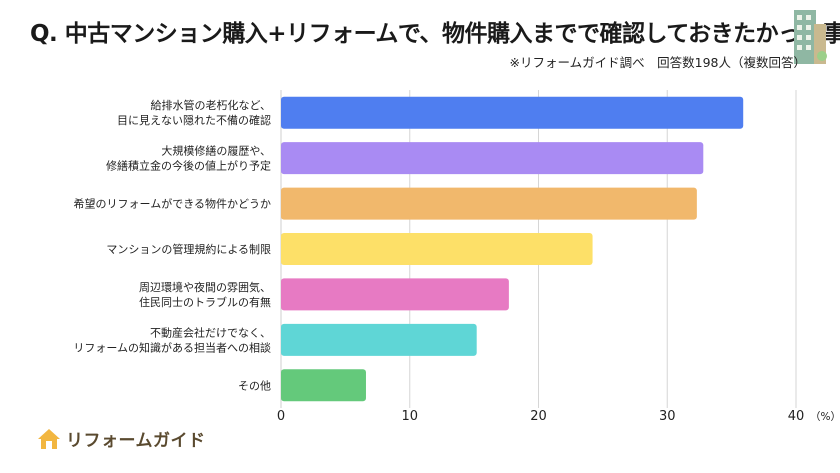 The image size is (840, 473). What do you see at coordinates (810, 37) in the screenshot?
I see `building-icon` at bounding box center [810, 37].